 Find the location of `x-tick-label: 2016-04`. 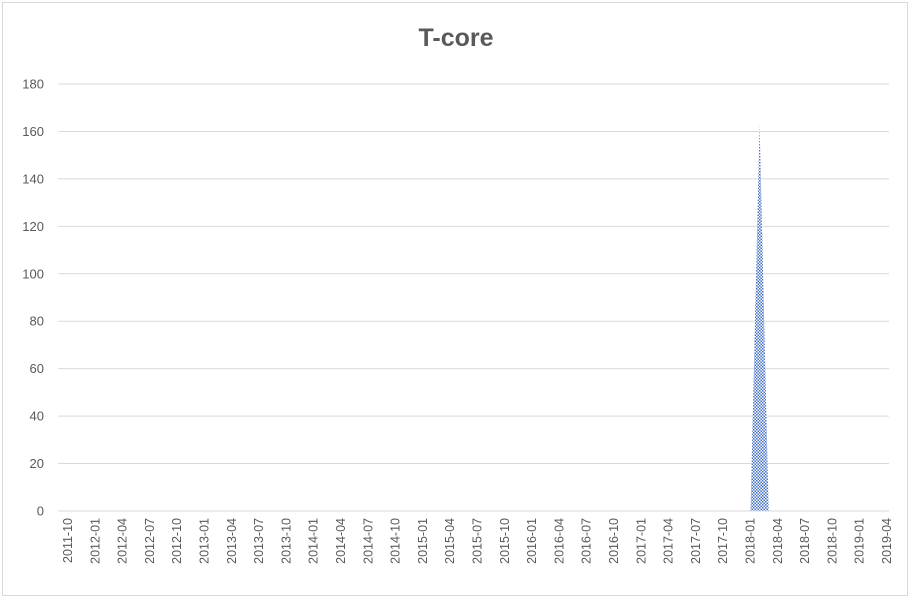

x-tick-label: 2016-04 is located at coordinates (559, 541).